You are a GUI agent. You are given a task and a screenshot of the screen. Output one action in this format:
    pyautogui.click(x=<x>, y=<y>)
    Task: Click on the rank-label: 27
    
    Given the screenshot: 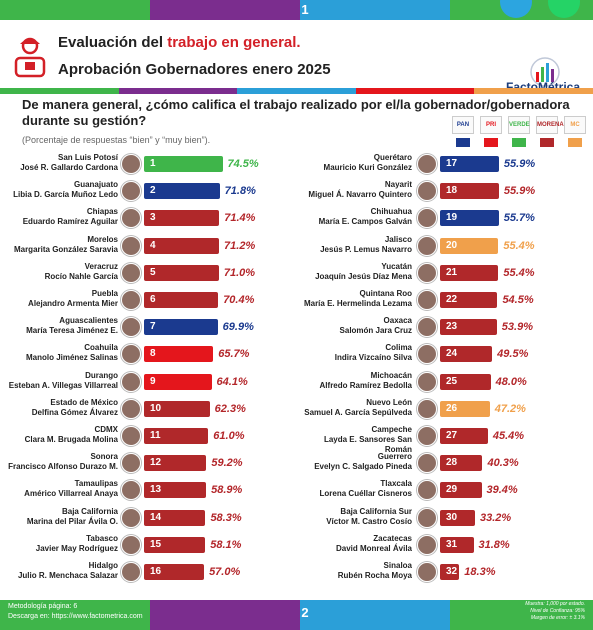 What is the action you would take?
    pyautogui.click(x=452, y=435)
    